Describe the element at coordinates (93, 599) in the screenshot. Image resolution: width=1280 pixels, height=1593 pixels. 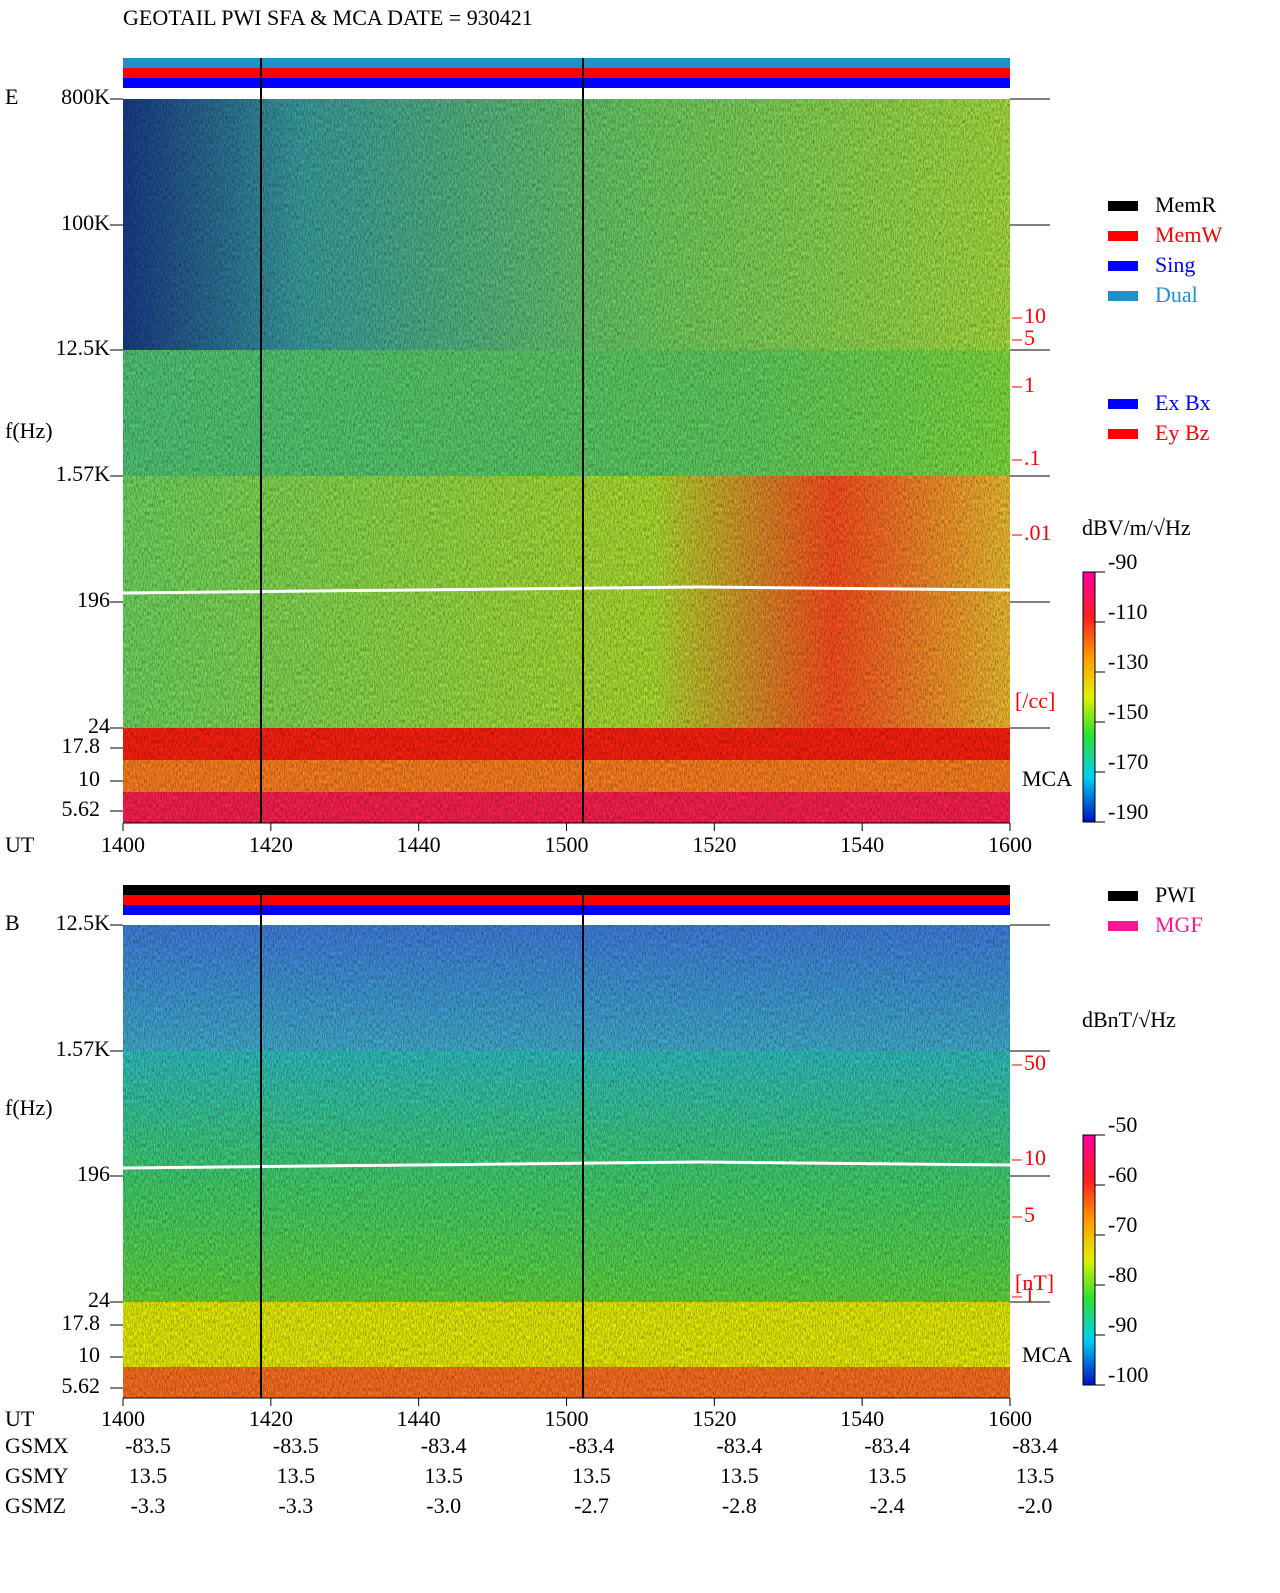
I see `freq-tick-label: 196` at that location.